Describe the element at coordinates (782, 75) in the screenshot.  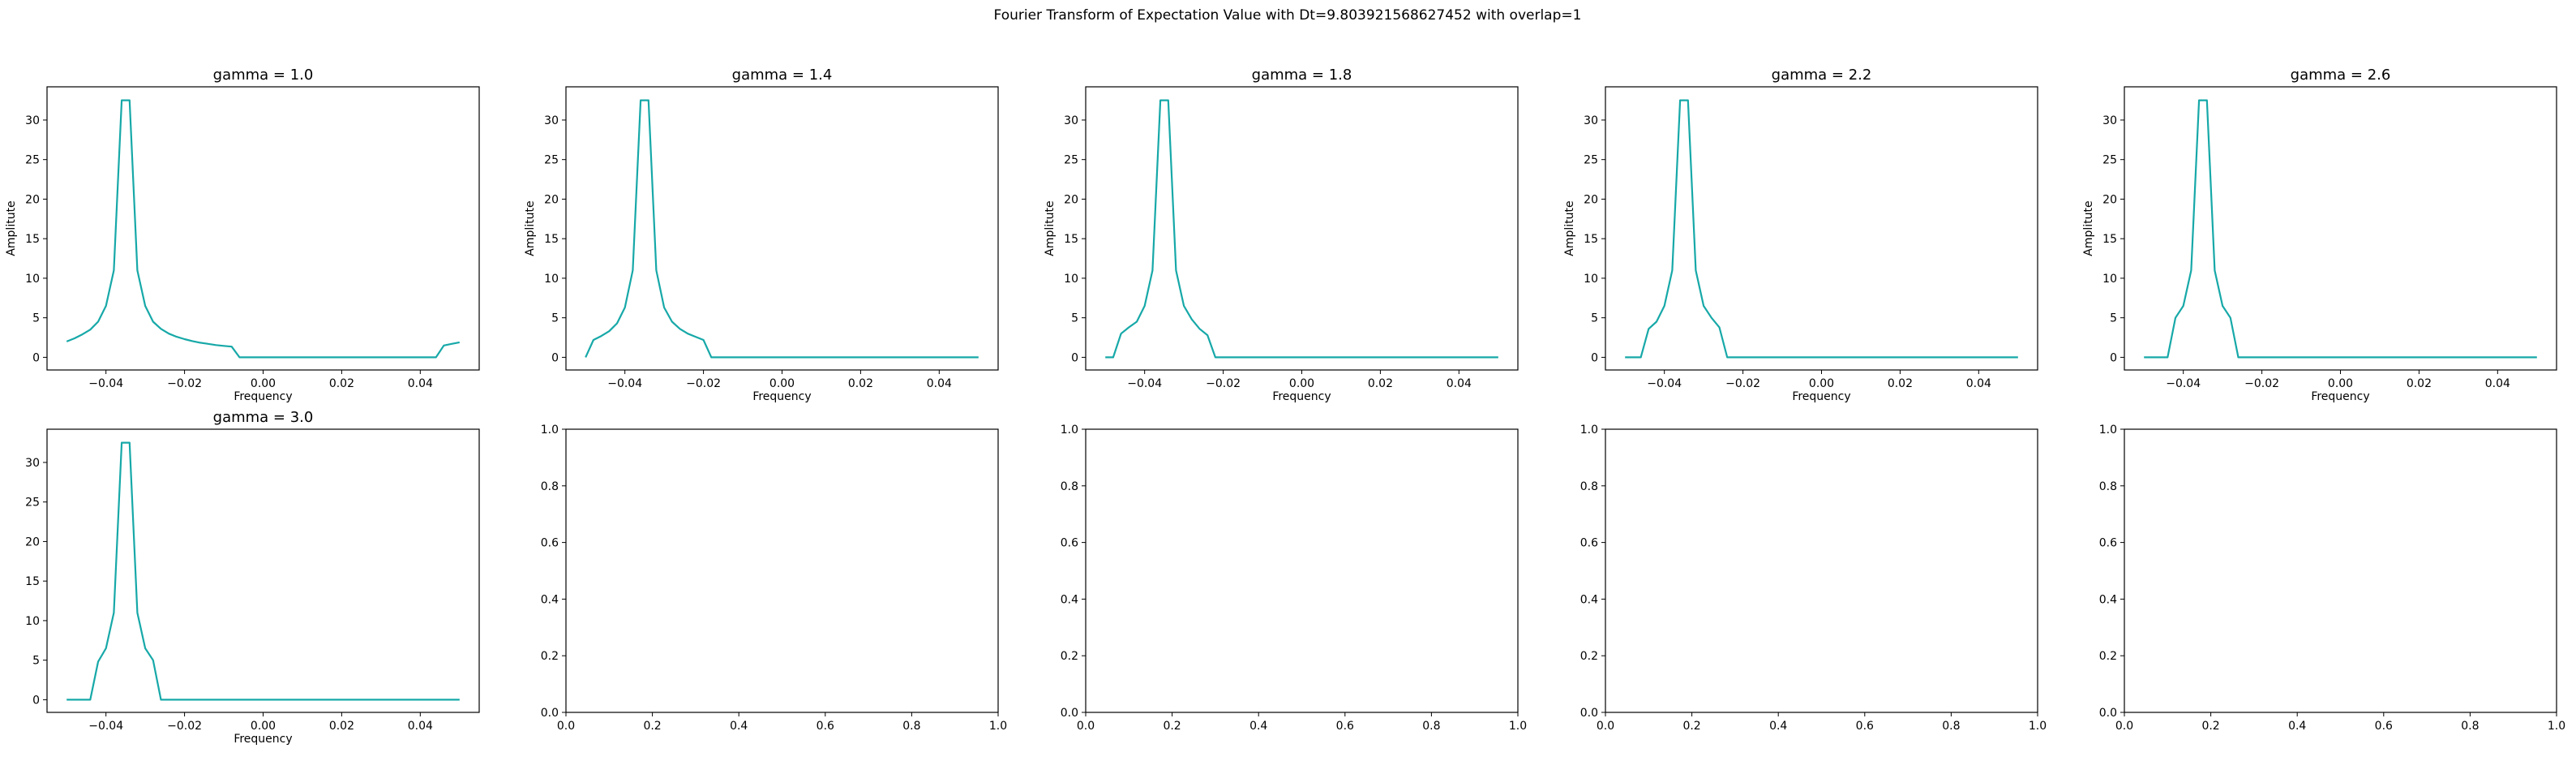
I see `subplot-title: gamma = 1.4` at that location.